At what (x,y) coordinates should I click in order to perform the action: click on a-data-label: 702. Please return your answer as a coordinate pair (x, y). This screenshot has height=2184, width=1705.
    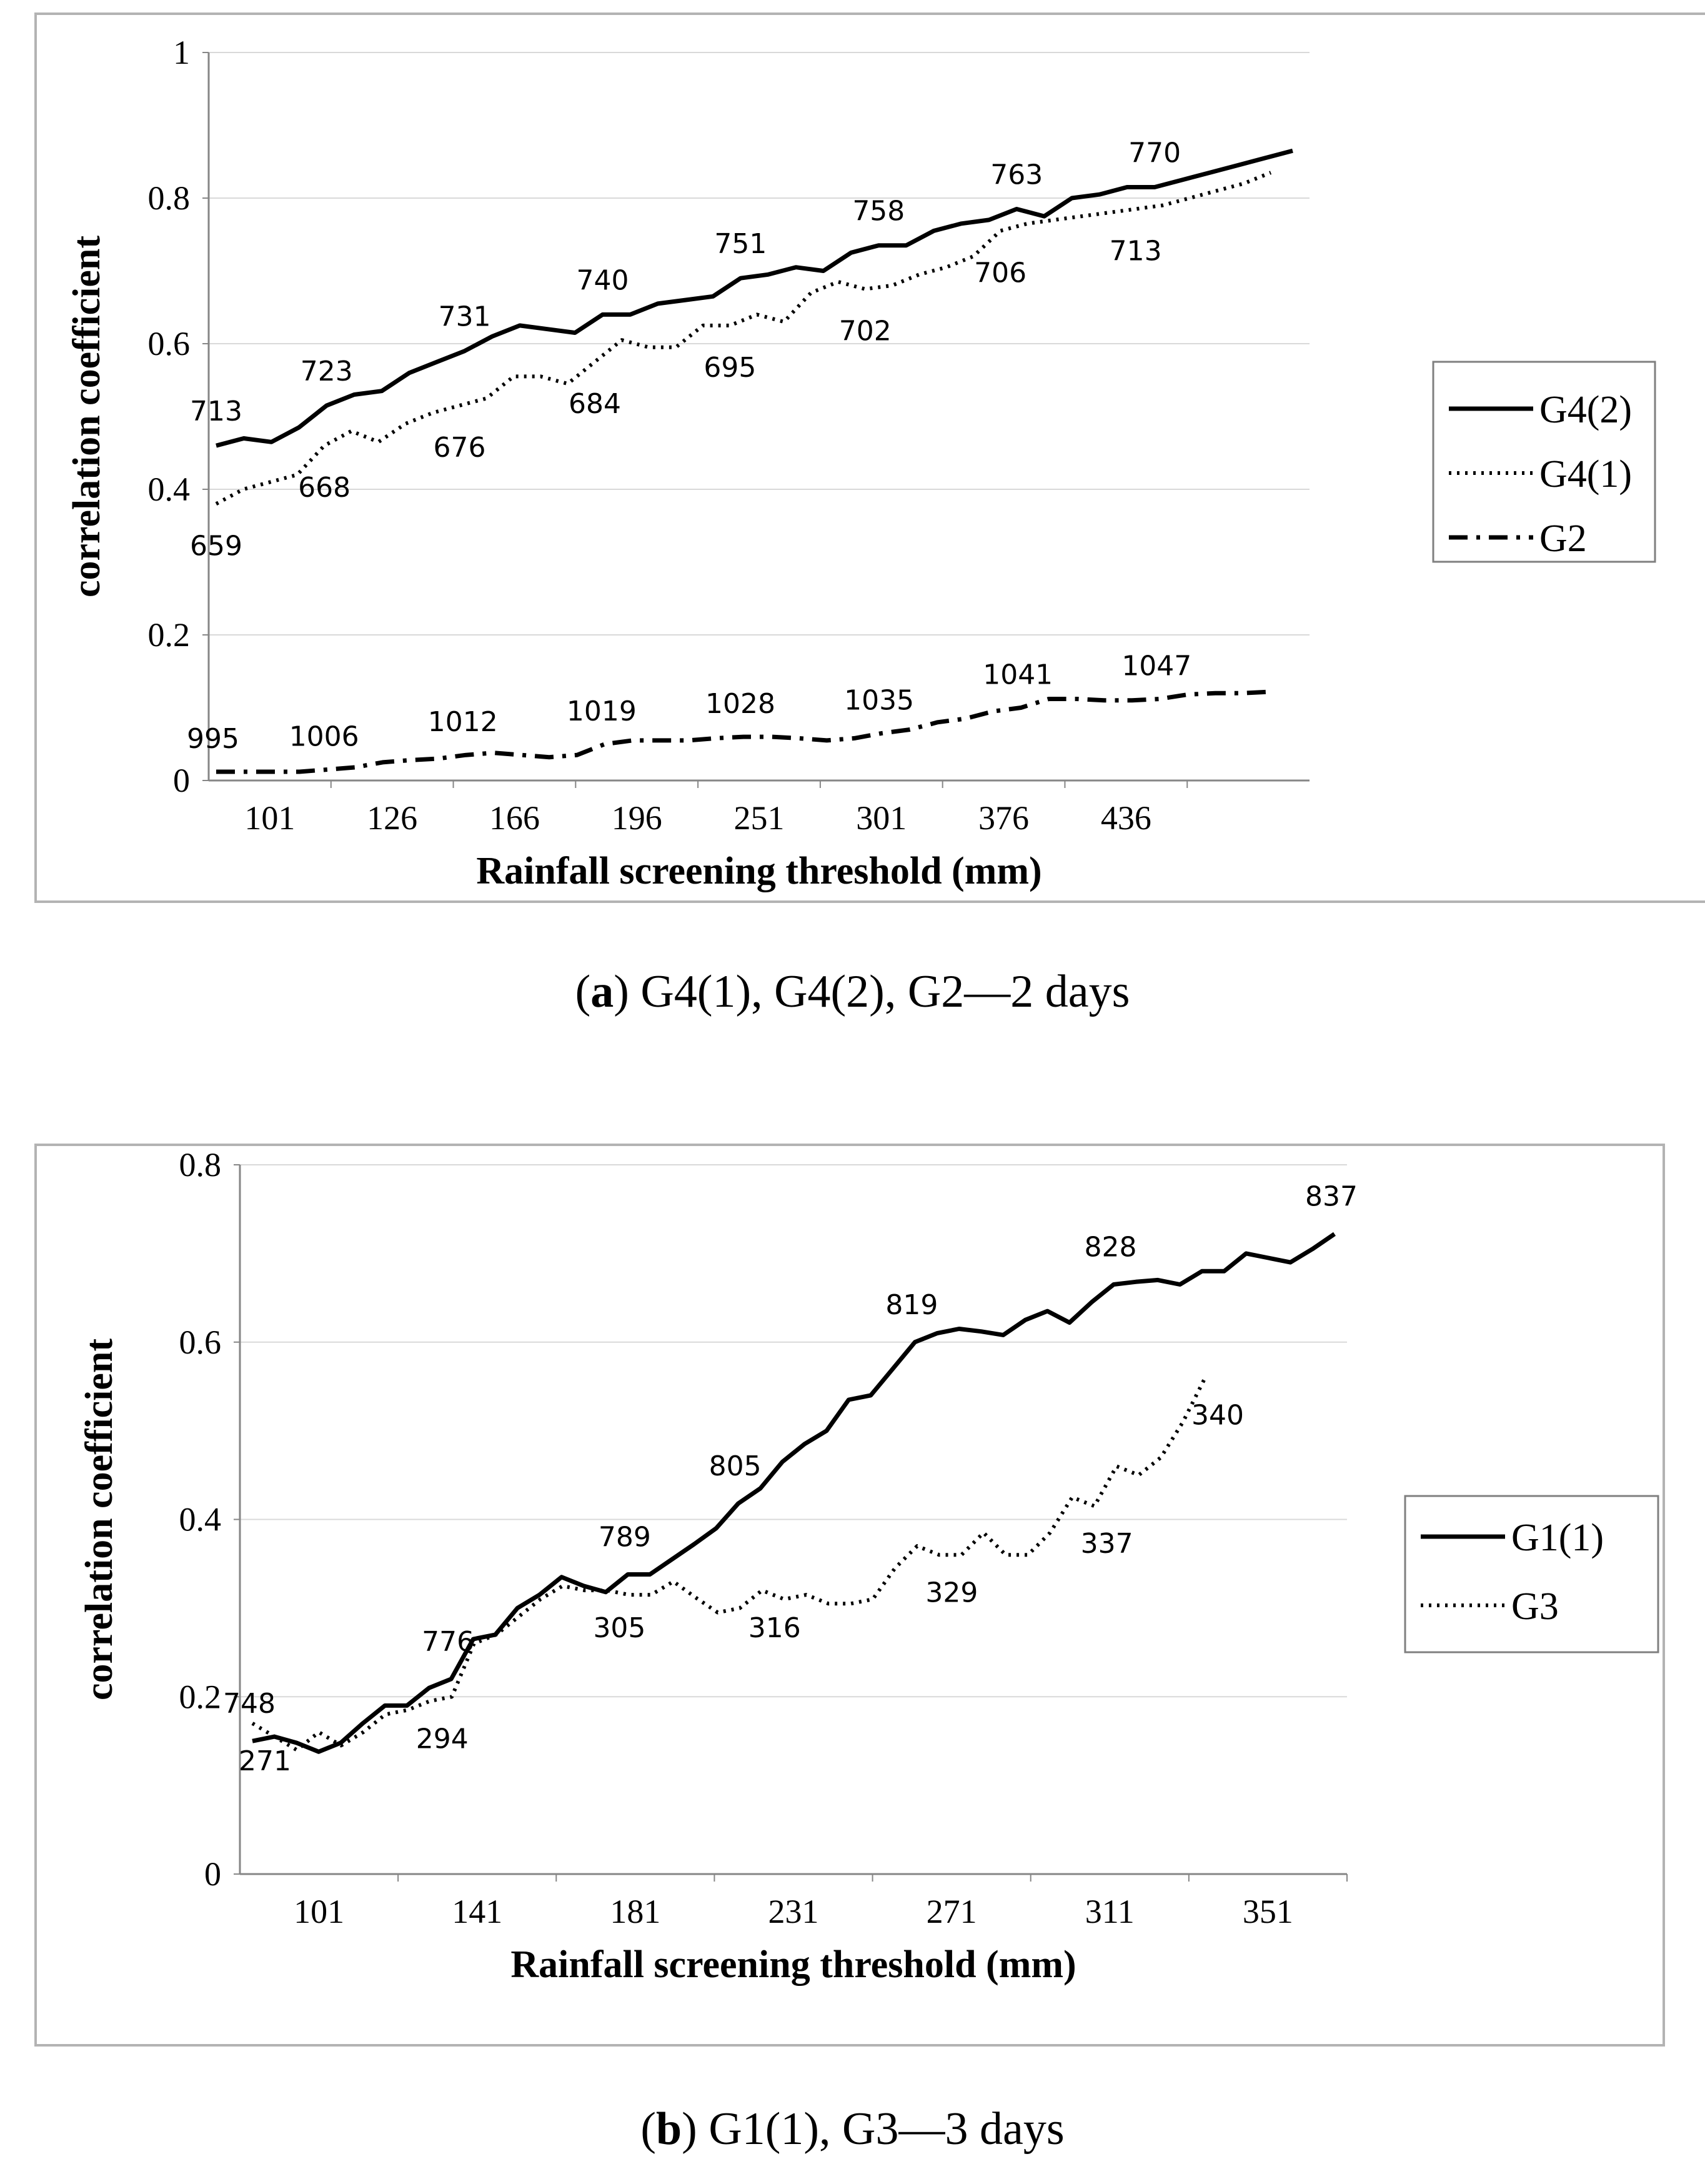
    Looking at the image, I should click on (865, 331).